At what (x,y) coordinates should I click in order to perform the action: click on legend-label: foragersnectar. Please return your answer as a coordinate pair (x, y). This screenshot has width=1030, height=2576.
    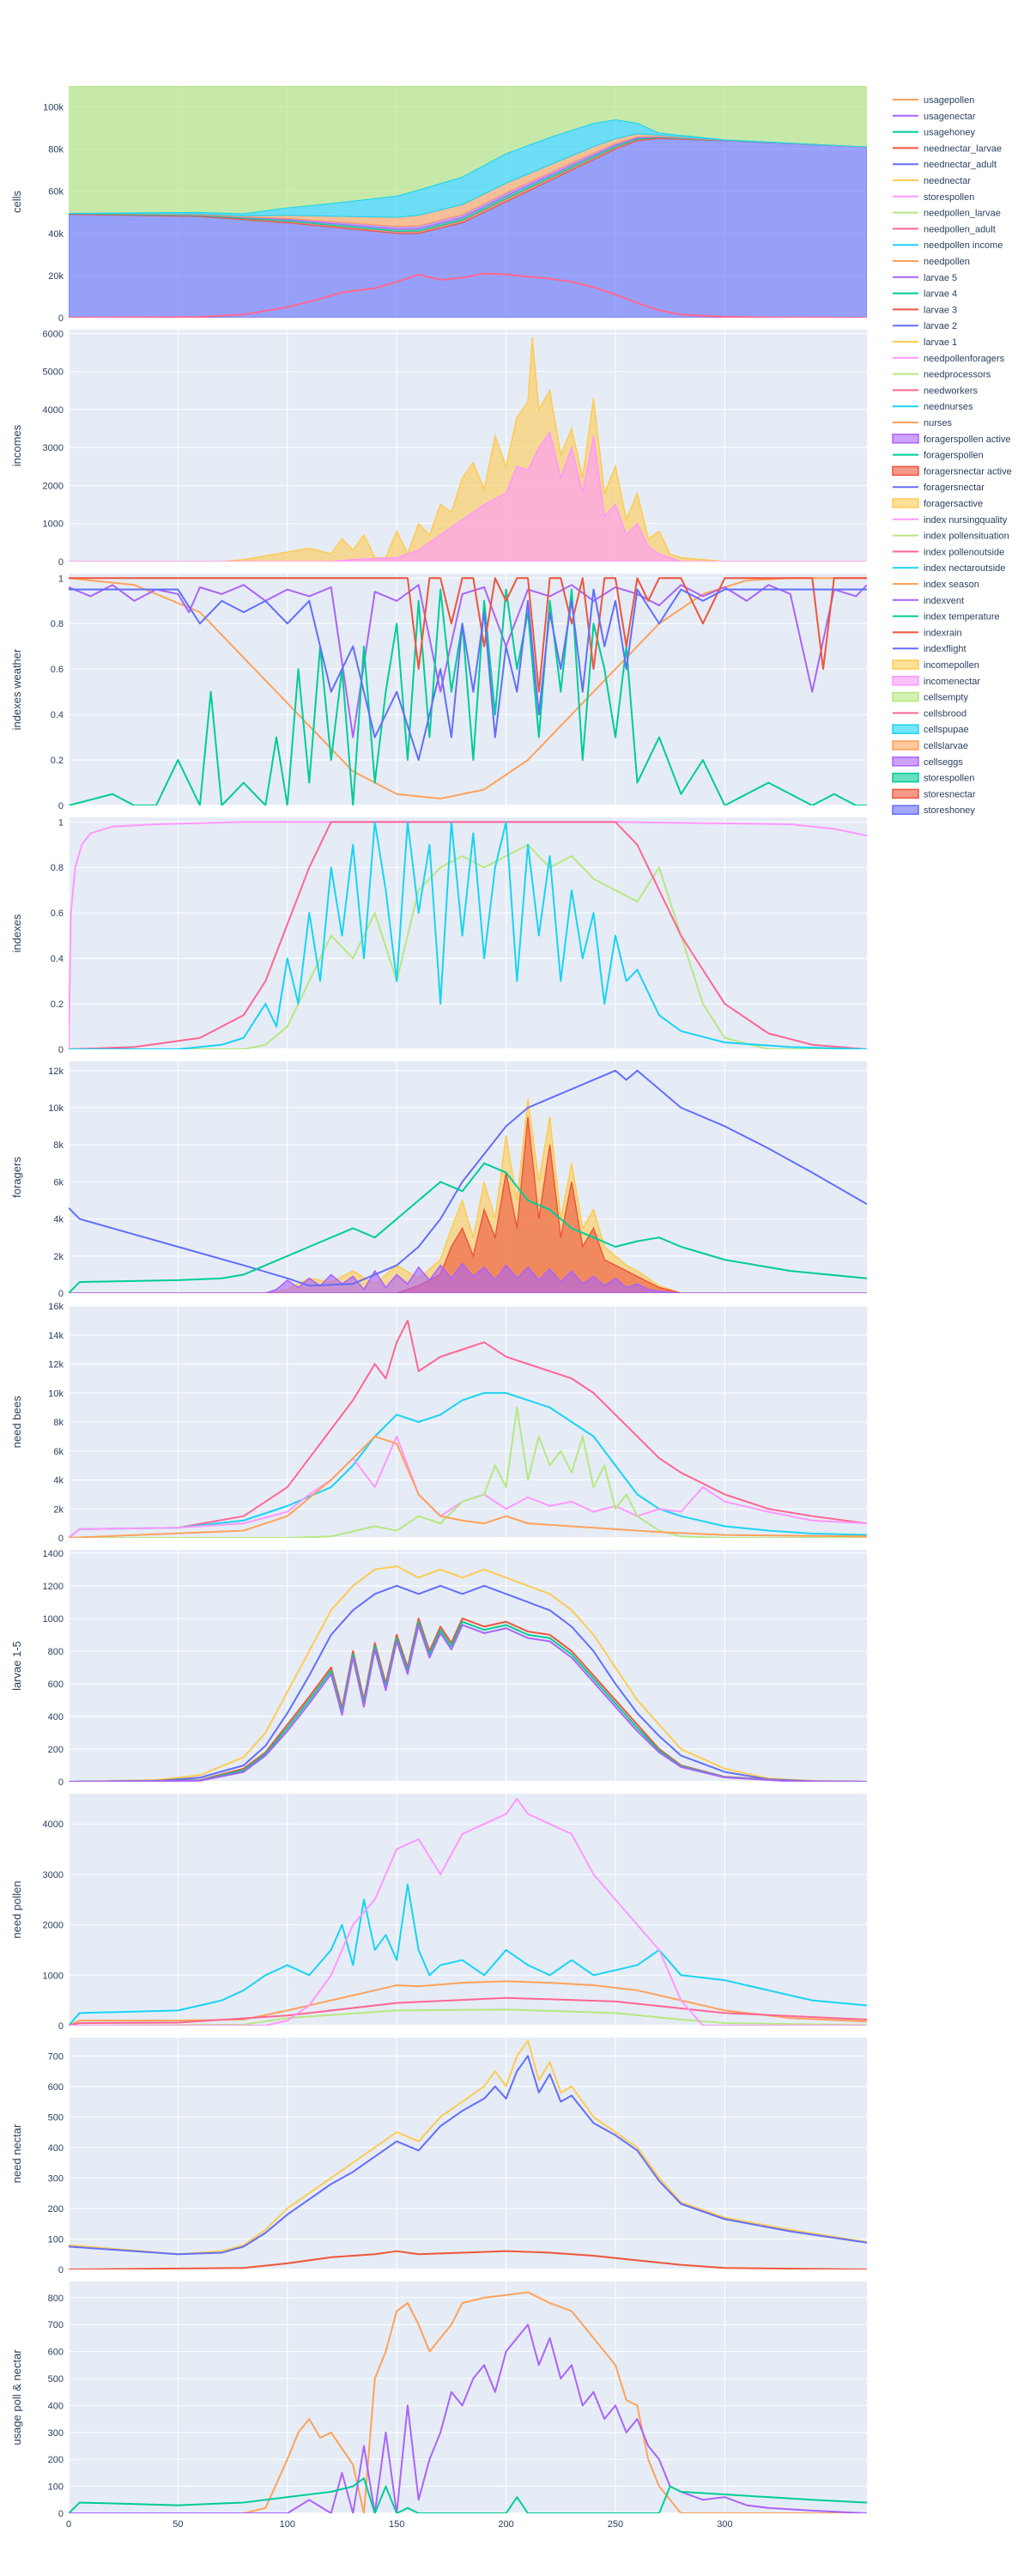
    Looking at the image, I should click on (954, 488).